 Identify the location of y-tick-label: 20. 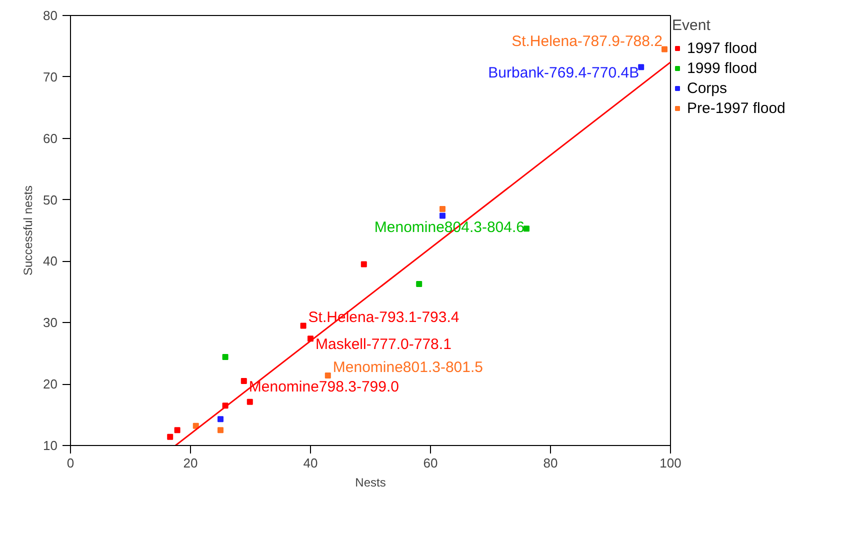
(50, 384).